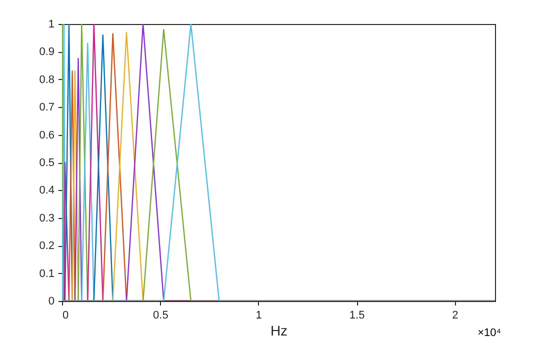 Image resolution: width=560 pixels, height=337 pixels. What do you see at coordinates (46, 190) in the screenshot?
I see `y-tick-label: 0.4` at bounding box center [46, 190].